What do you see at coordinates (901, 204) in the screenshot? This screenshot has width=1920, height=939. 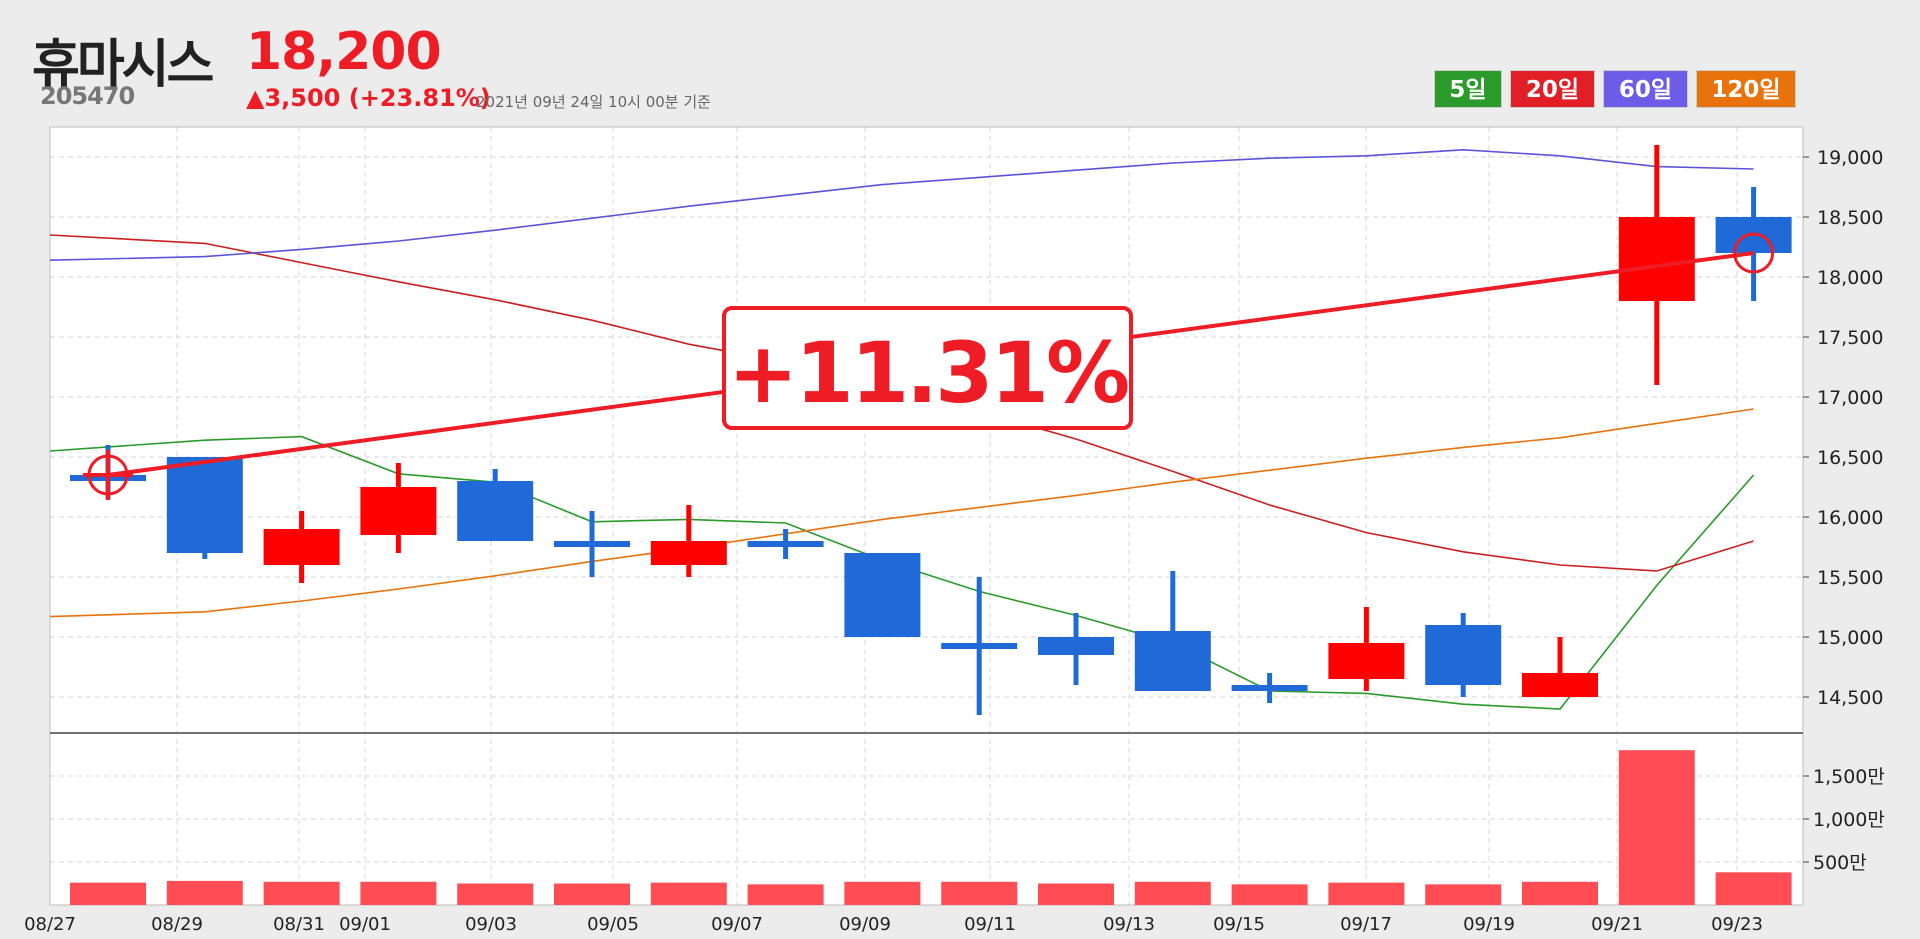 I see `ma-line` at bounding box center [901, 204].